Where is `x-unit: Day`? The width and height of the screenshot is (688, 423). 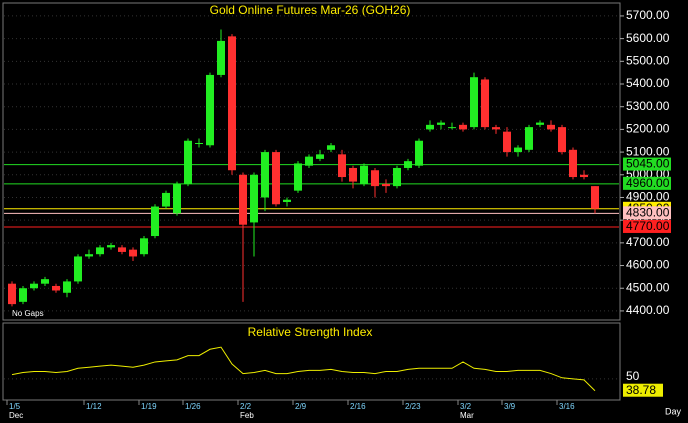 x-unit: Day is located at coordinates (673, 411).